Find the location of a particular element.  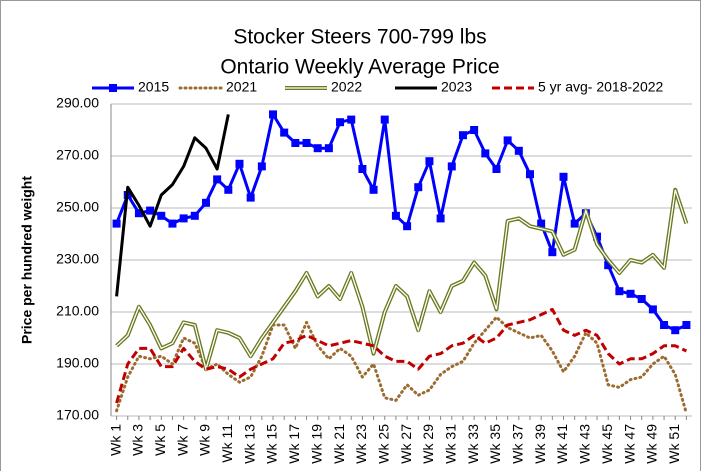

x-tick-label: Wk 25 is located at coordinates (383, 444).